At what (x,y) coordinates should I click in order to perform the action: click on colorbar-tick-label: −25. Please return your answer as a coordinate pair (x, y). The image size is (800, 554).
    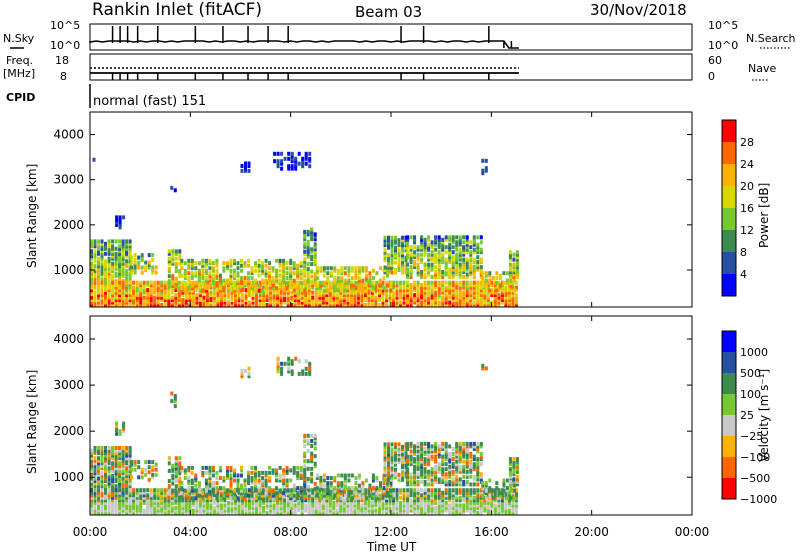
    Looking at the image, I should click on (751, 436).